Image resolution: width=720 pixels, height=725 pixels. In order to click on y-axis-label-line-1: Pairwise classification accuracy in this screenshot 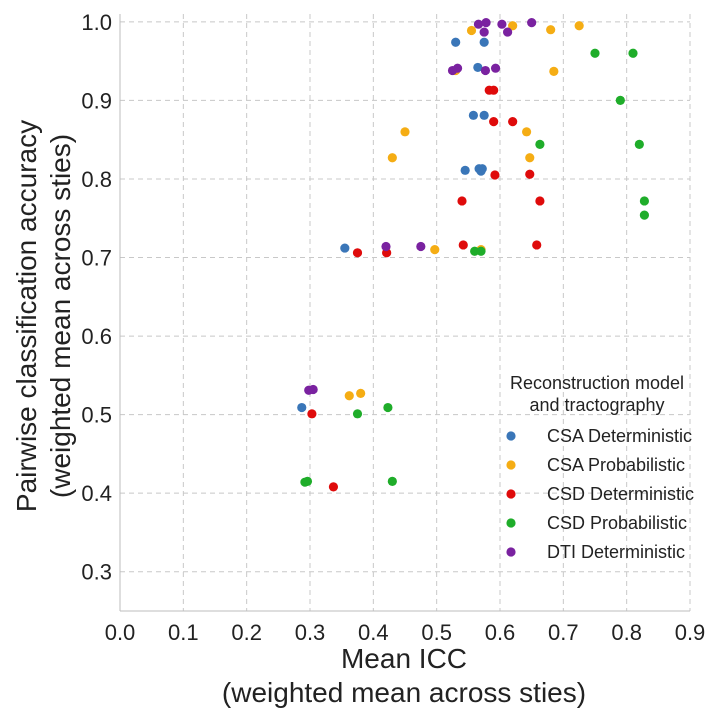, I will do `click(26, 316)`.